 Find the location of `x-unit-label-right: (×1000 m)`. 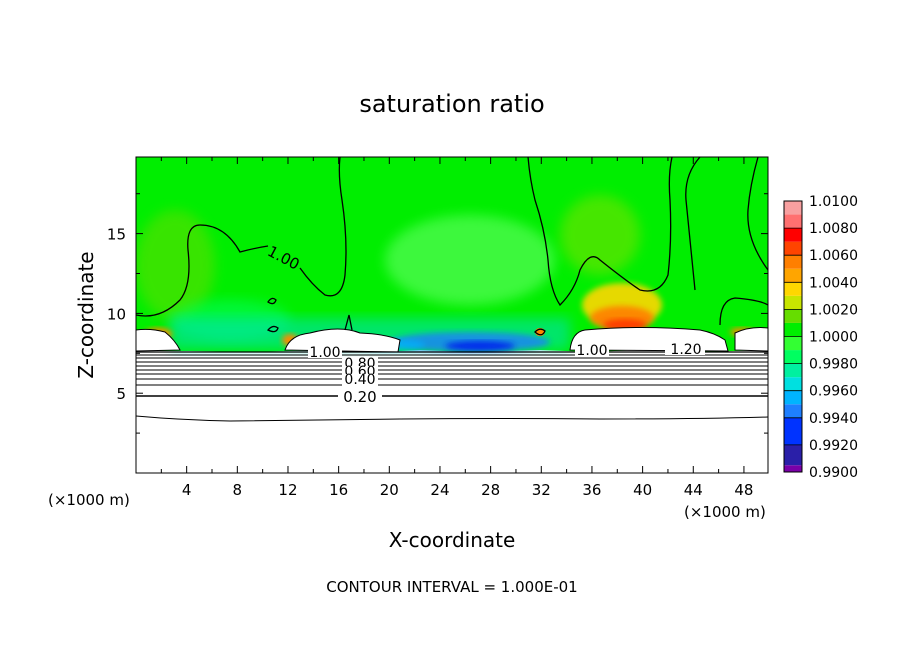

x-unit-label-right: (×1000 m) is located at coordinates (725, 512).